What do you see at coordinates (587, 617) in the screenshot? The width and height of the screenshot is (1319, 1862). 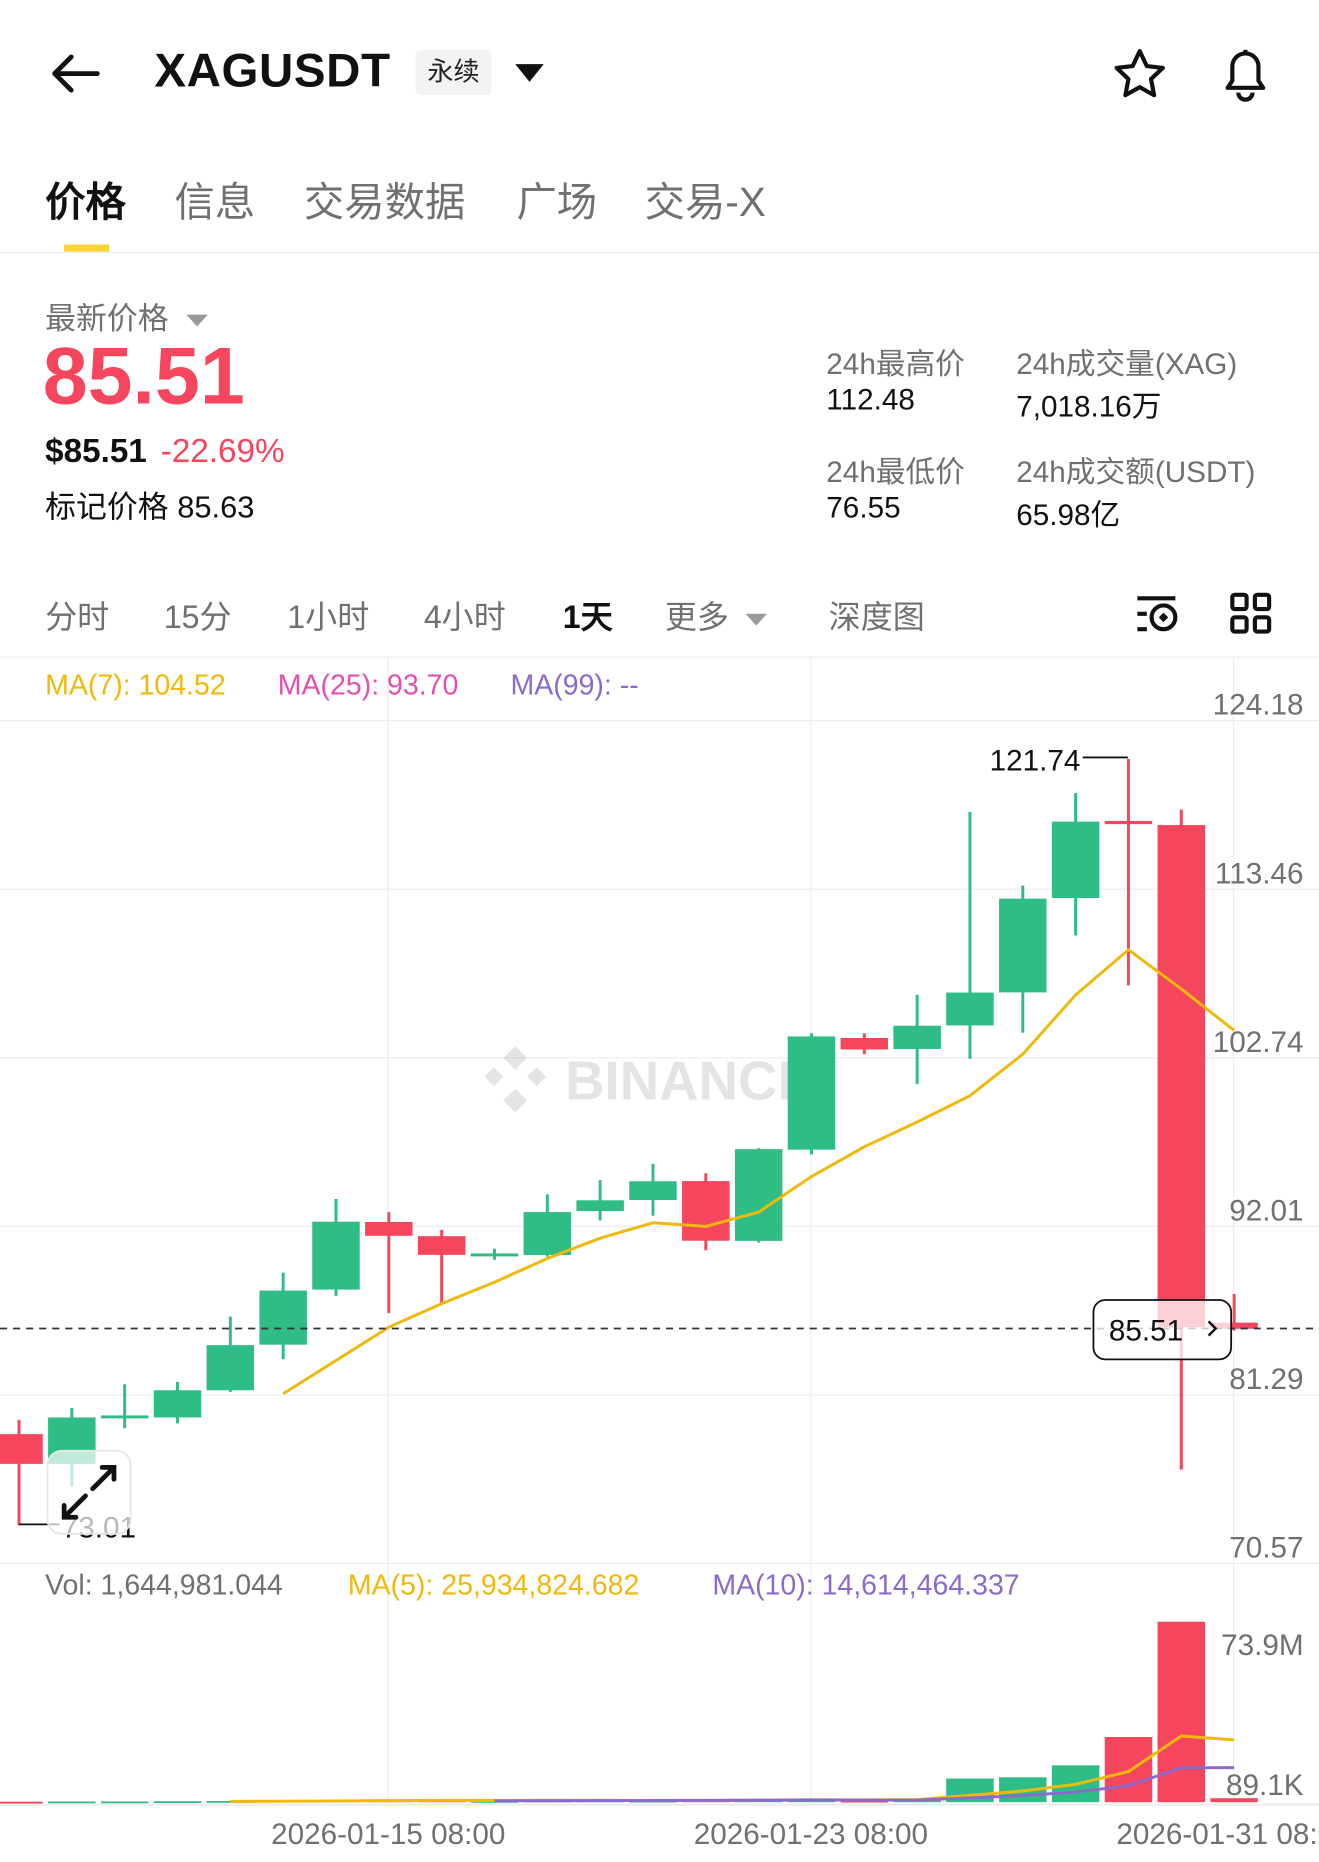 I see `interval-1d: 1天` at bounding box center [587, 617].